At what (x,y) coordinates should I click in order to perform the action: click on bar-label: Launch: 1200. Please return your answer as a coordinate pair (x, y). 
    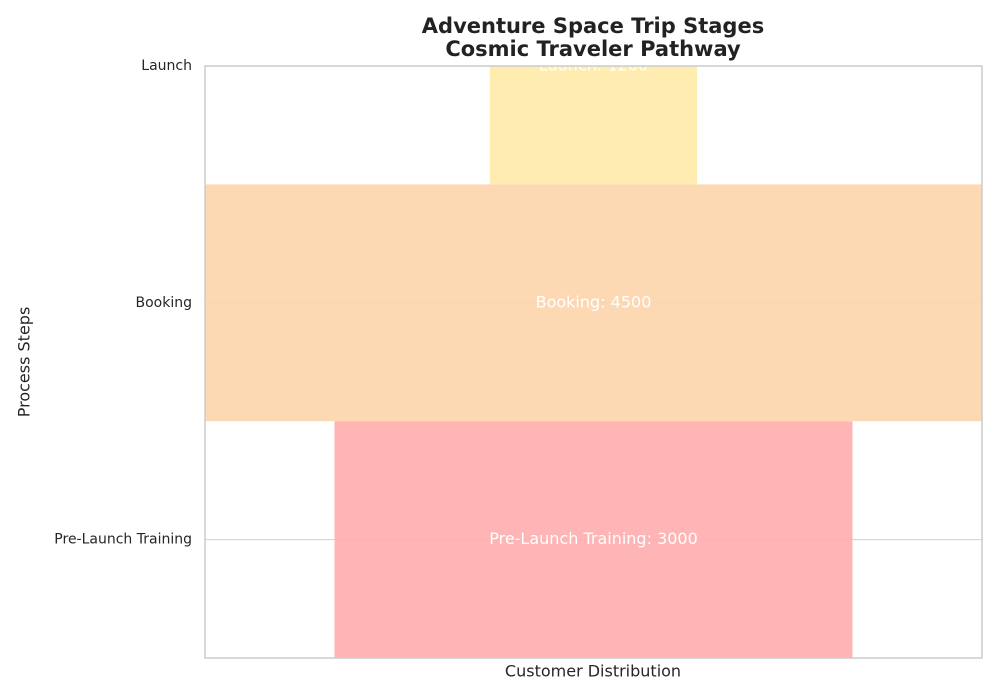
    Looking at the image, I should click on (593, 65).